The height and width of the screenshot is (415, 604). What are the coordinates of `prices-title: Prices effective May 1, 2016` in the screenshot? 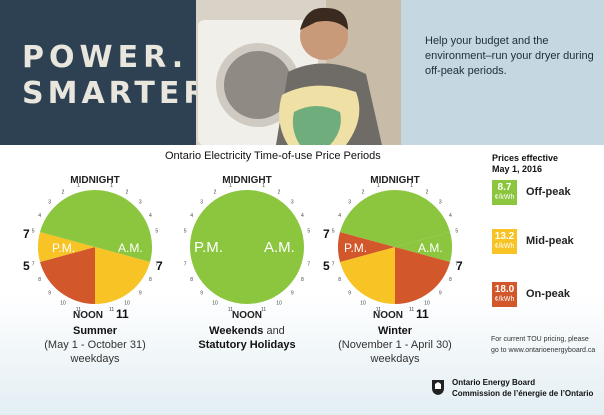 It's located at (525, 164).